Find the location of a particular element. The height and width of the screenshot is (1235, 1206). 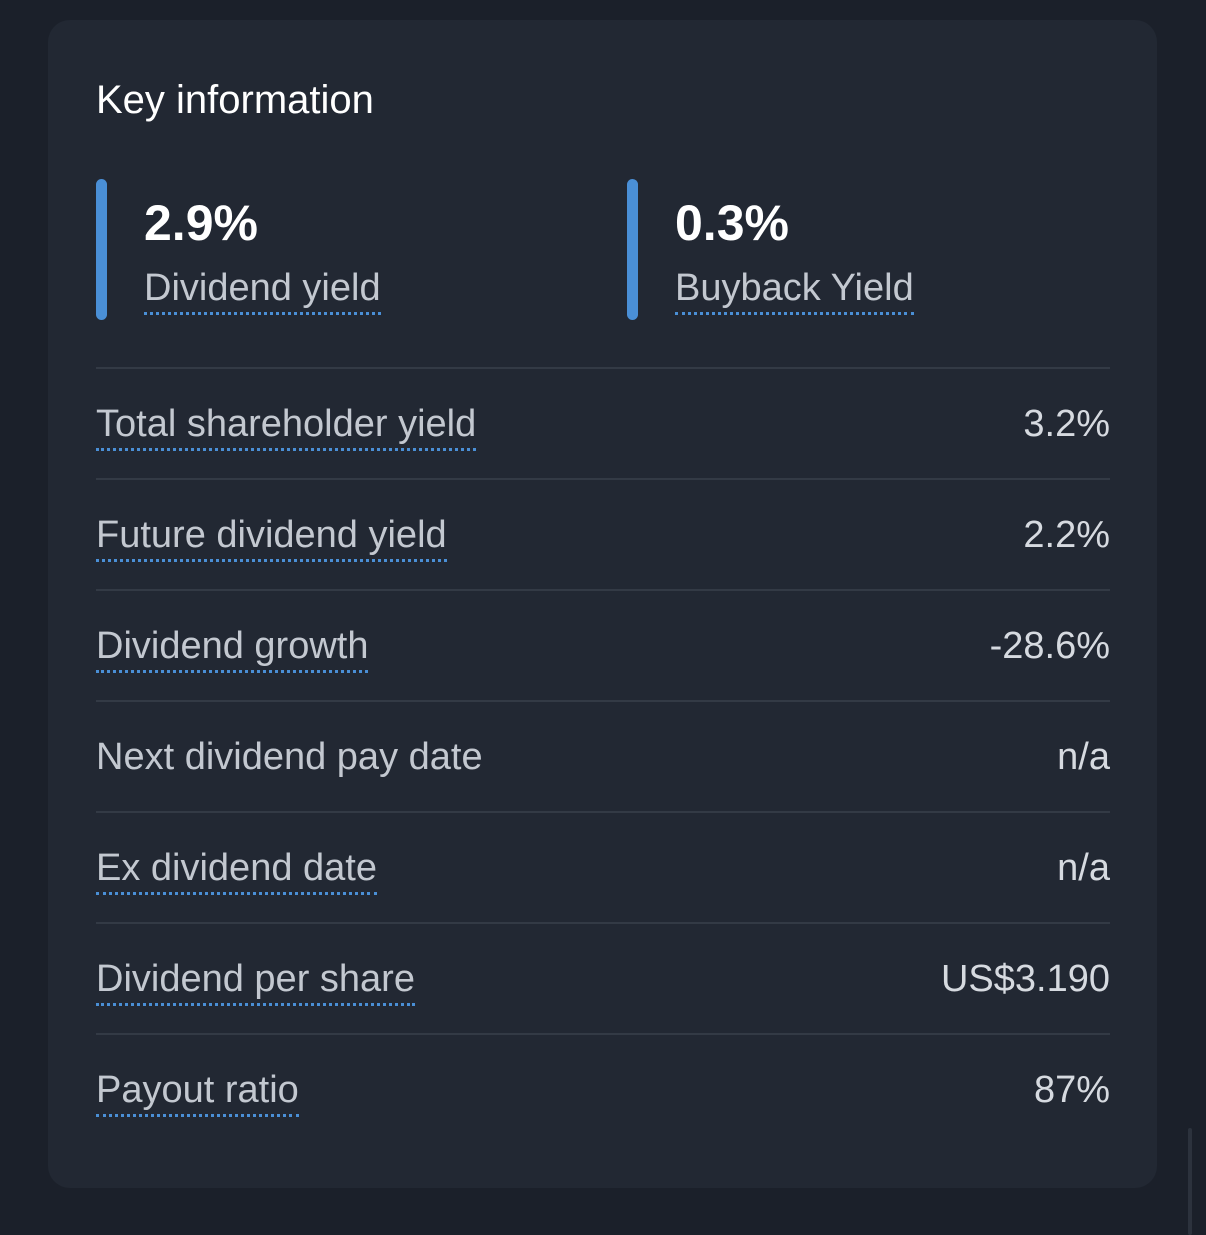

dividend-growth-value: -28.6% is located at coordinates (1049, 646).